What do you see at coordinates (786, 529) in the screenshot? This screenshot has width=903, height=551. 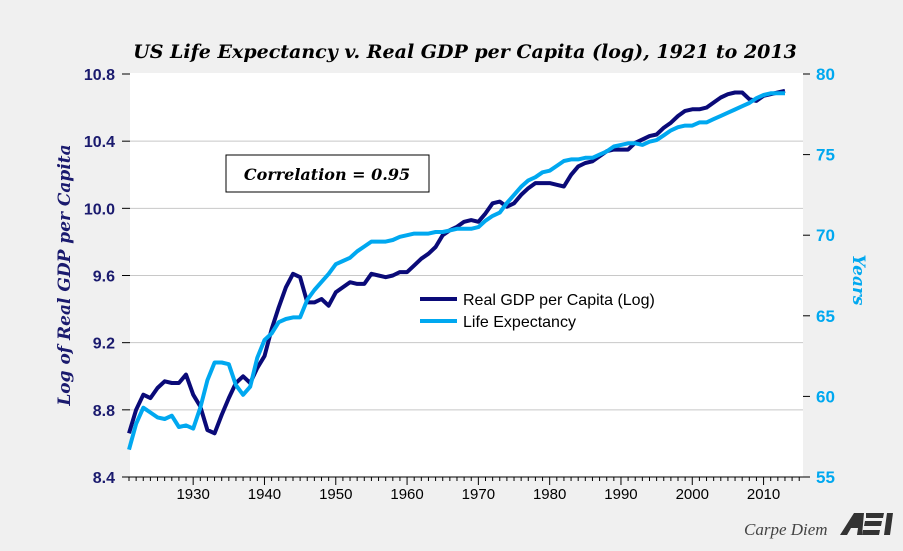 I see `brand-text: Carpe Diem` at bounding box center [786, 529].